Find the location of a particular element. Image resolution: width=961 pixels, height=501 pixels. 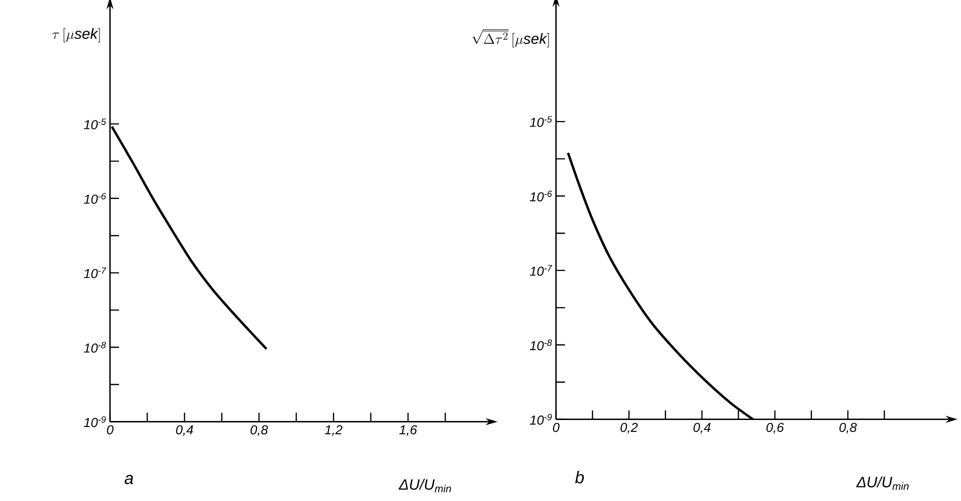

text: a is located at coordinates (129, 479).